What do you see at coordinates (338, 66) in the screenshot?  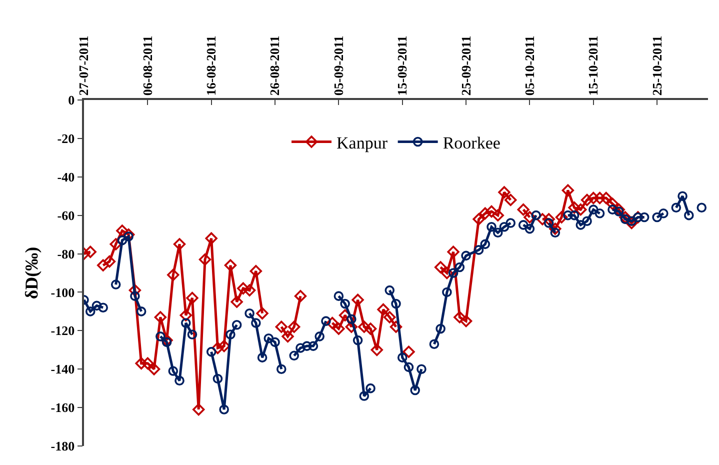 I see `x-tick-label: 05-09-2011` at bounding box center [338, 66].